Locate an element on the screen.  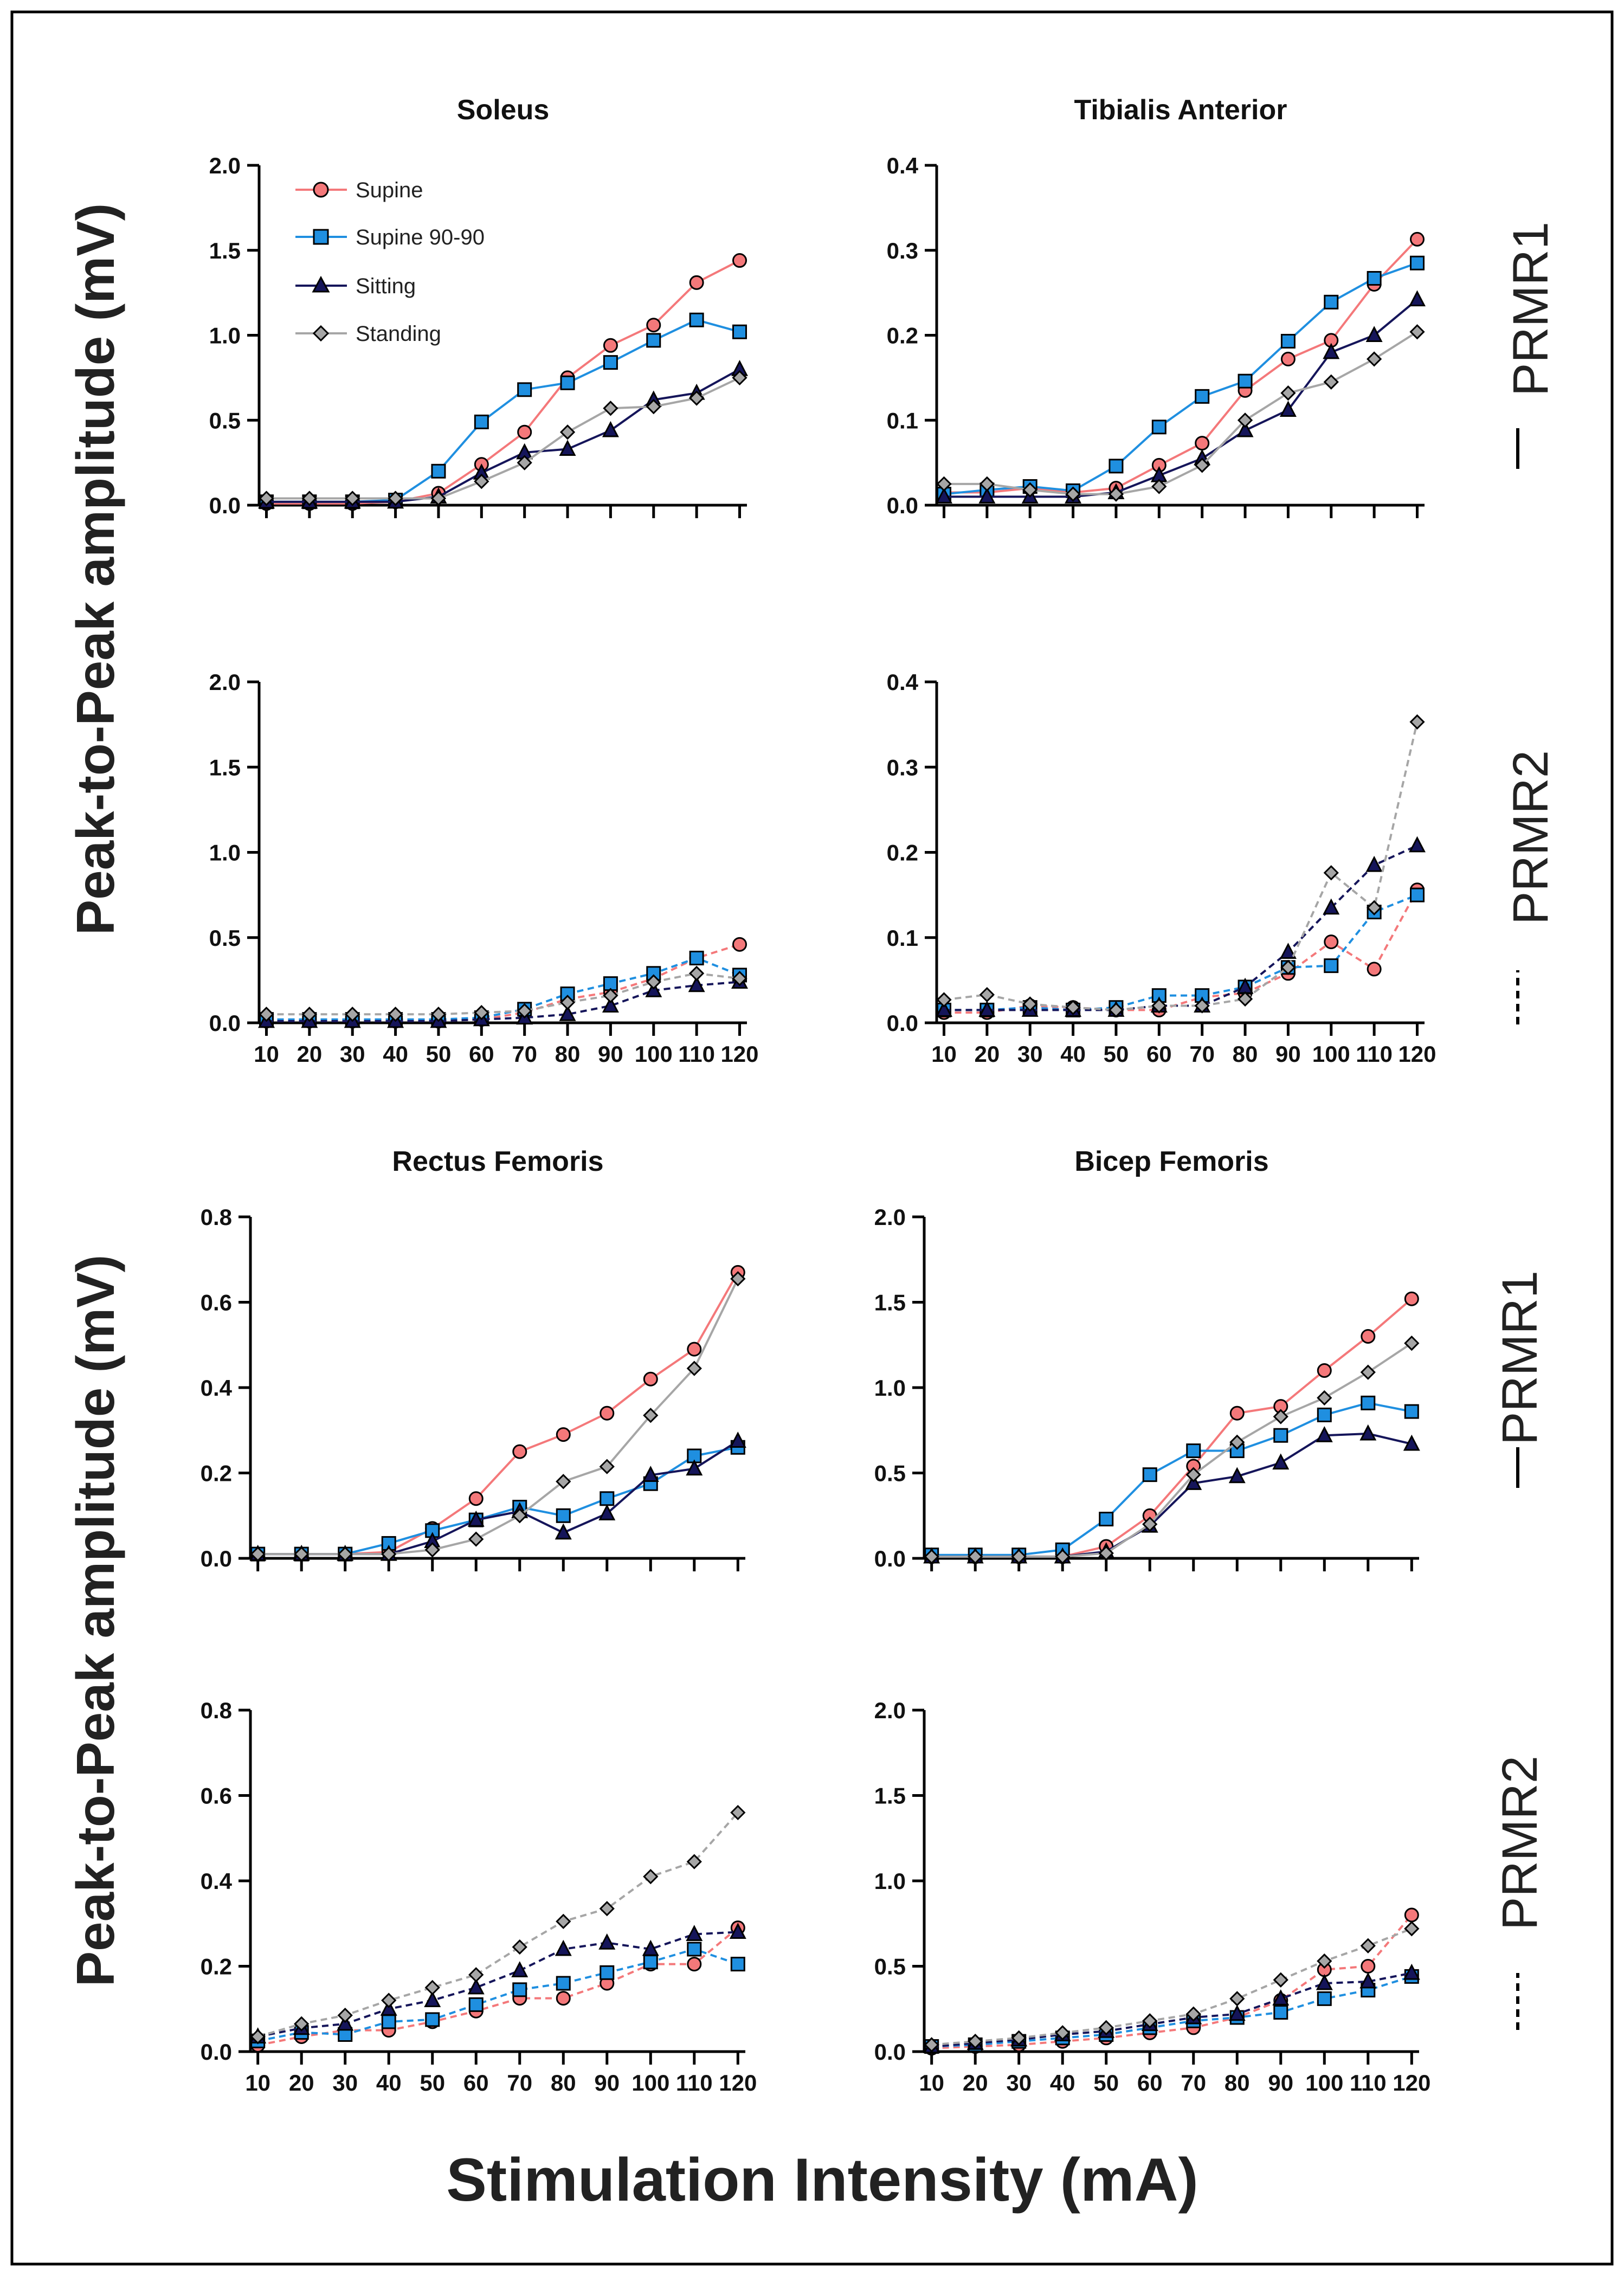
x-tick-label: 100 is located at coordinates (1331, 1054).